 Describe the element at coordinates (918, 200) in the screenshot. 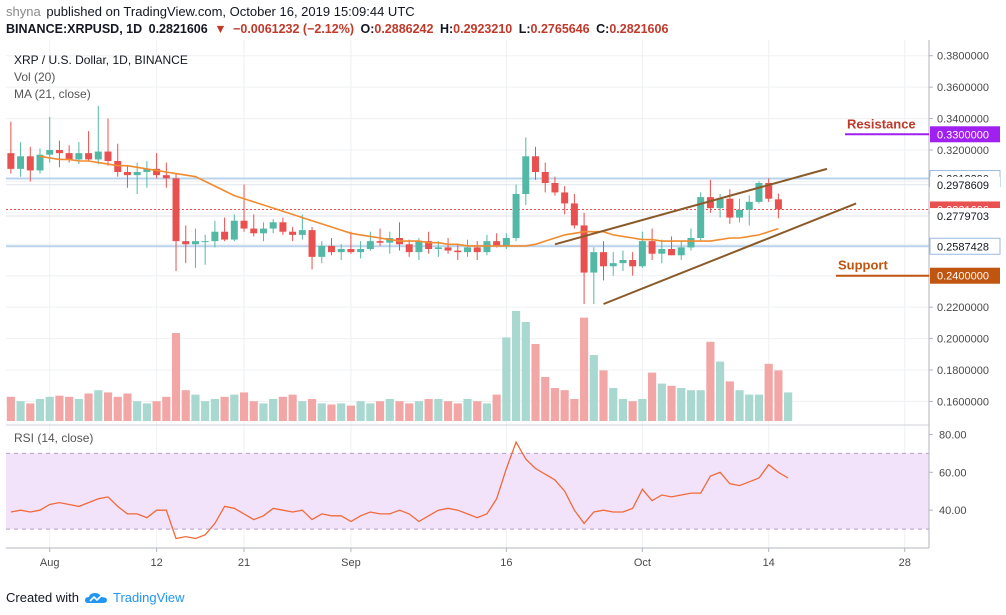

I see `annotations: Resistance 0.3300000 Support 0.2400000` at that location.